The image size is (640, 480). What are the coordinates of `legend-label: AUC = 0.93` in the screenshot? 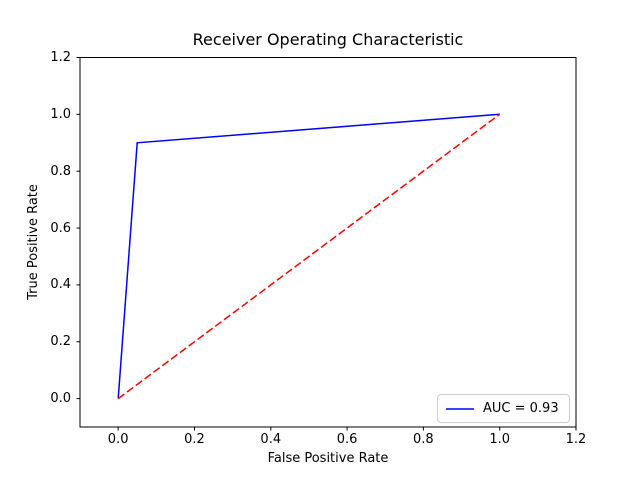 It's located at (521, 408).